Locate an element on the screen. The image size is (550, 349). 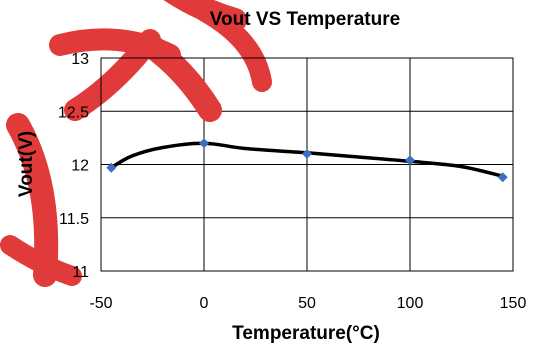
y-tick-labels: 11 11.5 12 12.5 13 is located at coordinates (73, 166).